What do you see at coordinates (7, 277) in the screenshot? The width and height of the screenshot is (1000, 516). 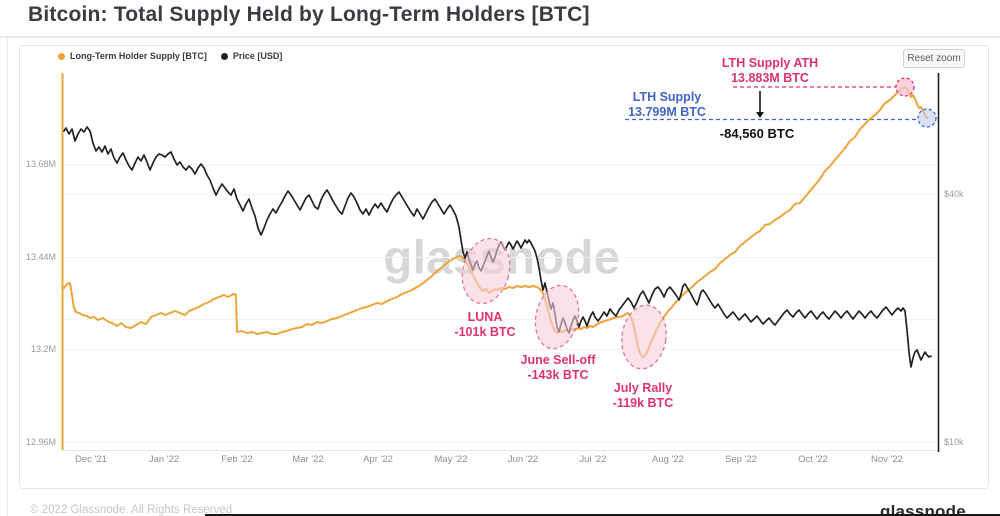 I see `left-divider` at bounding box center [7, 277].